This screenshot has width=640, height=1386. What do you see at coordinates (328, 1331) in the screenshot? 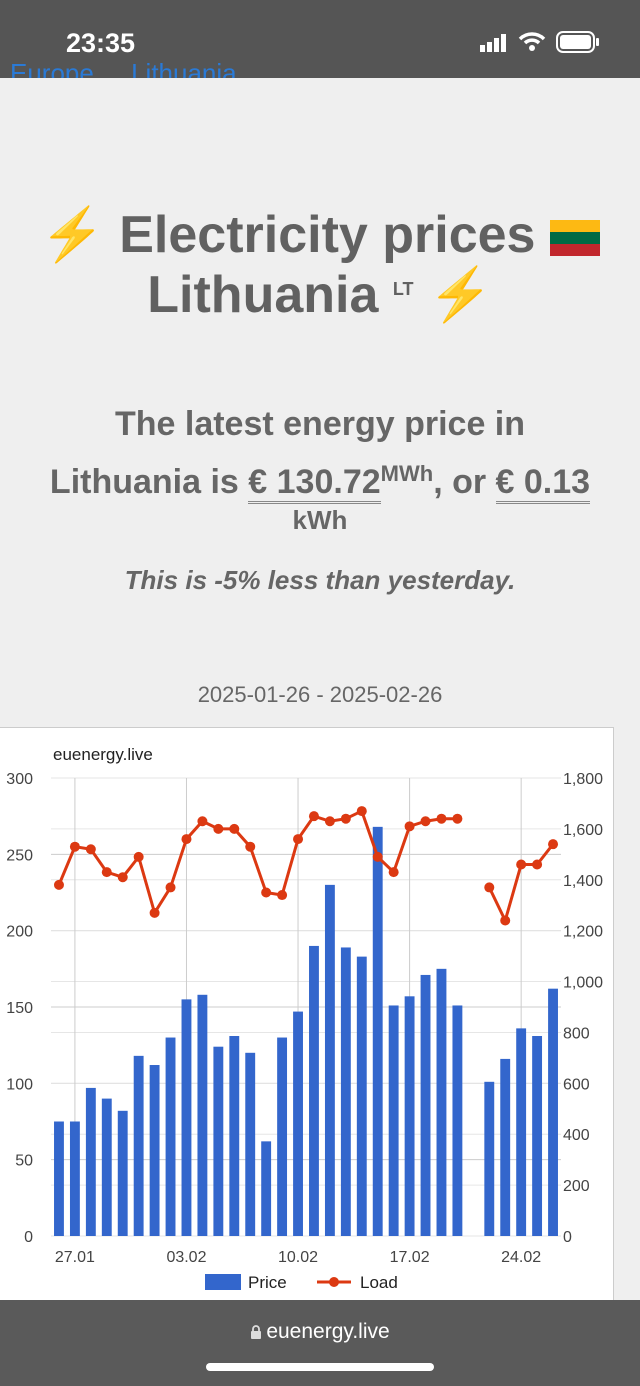
I see `url-text: euenergy.live` at bounding box center [328, 1331].